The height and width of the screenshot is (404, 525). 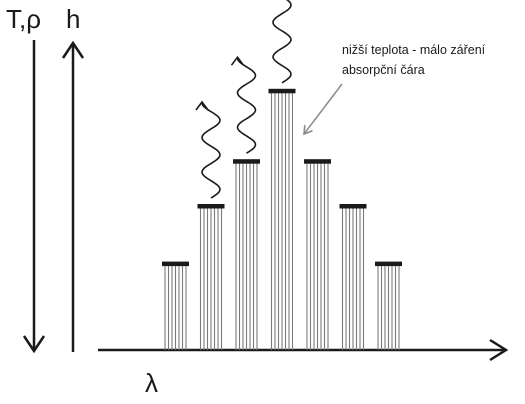 I want to click on annotation-line-1: nižší teplota - málo záření, so click(x=414, y=50).